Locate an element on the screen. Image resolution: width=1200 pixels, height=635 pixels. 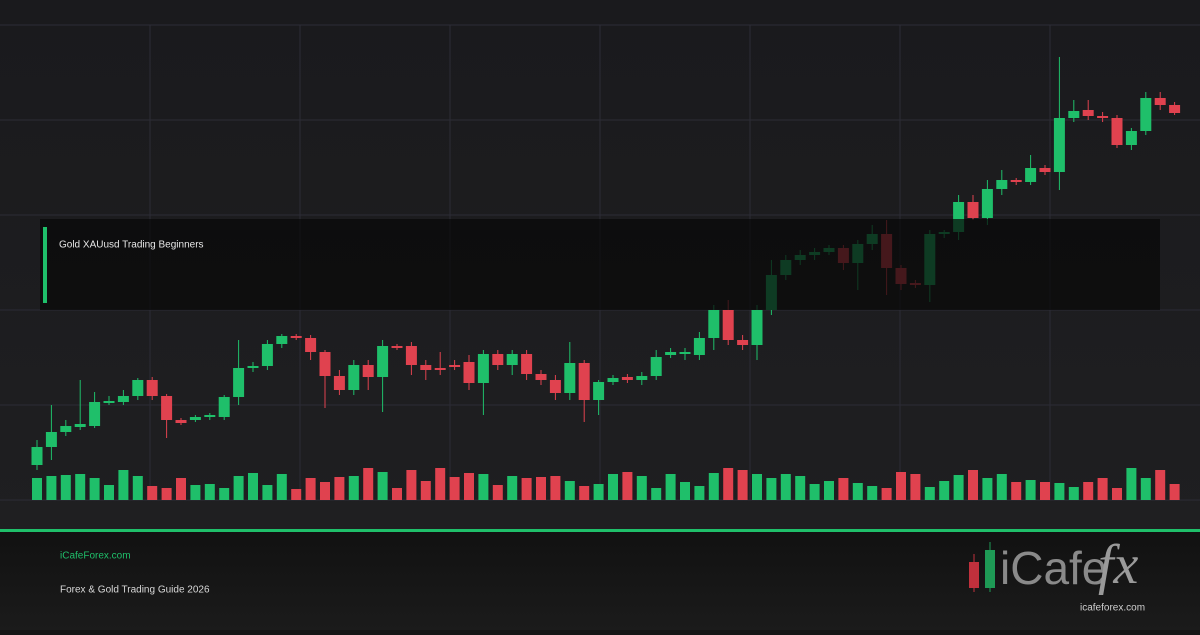
logo-icon is located at coordinates (982, 567).